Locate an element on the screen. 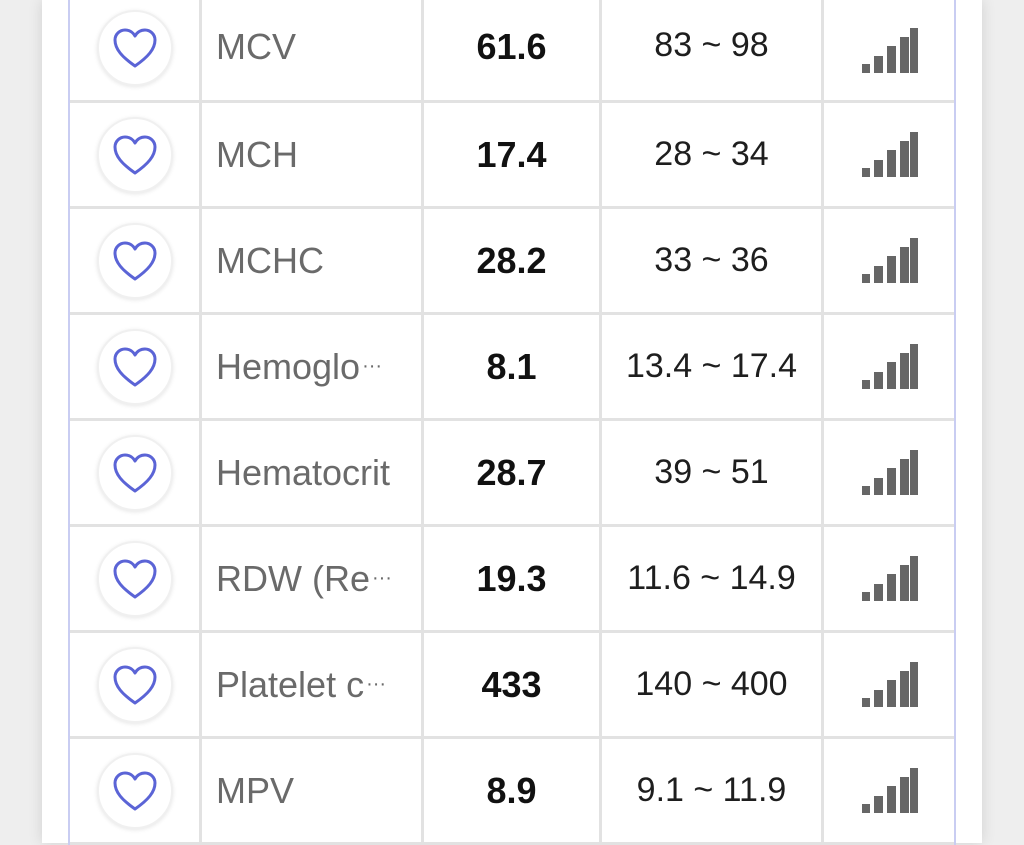  reference-range-cell: 13.4 ~ 17.4 is located at coordinates (713, 366).